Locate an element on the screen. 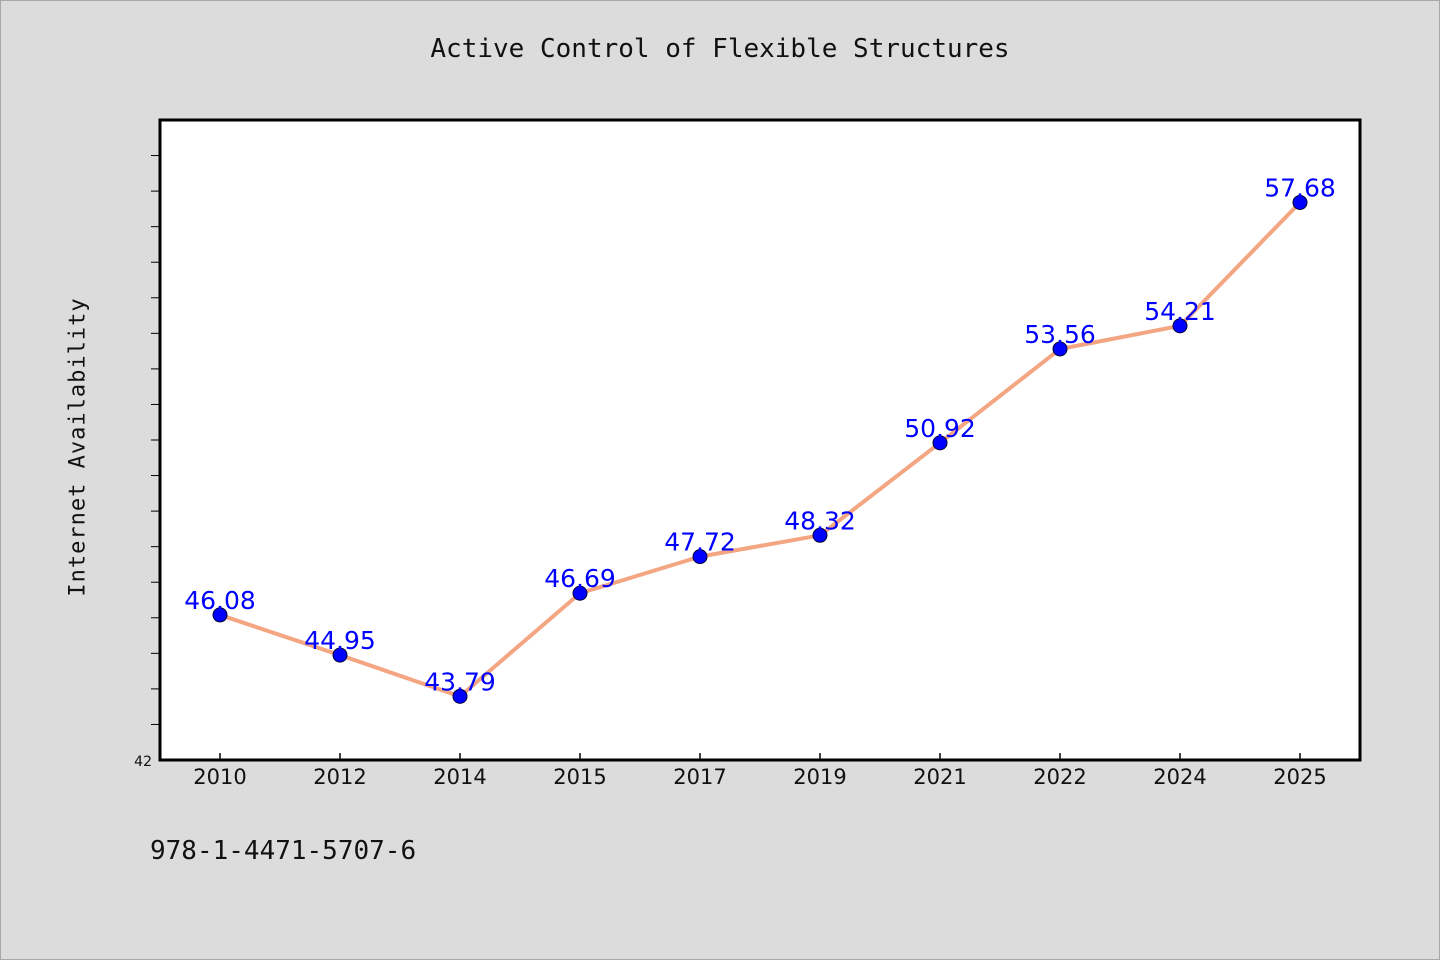 The image size is (1440, 960). y-axis-min-label: 42 is located at coordinates (143, 762).